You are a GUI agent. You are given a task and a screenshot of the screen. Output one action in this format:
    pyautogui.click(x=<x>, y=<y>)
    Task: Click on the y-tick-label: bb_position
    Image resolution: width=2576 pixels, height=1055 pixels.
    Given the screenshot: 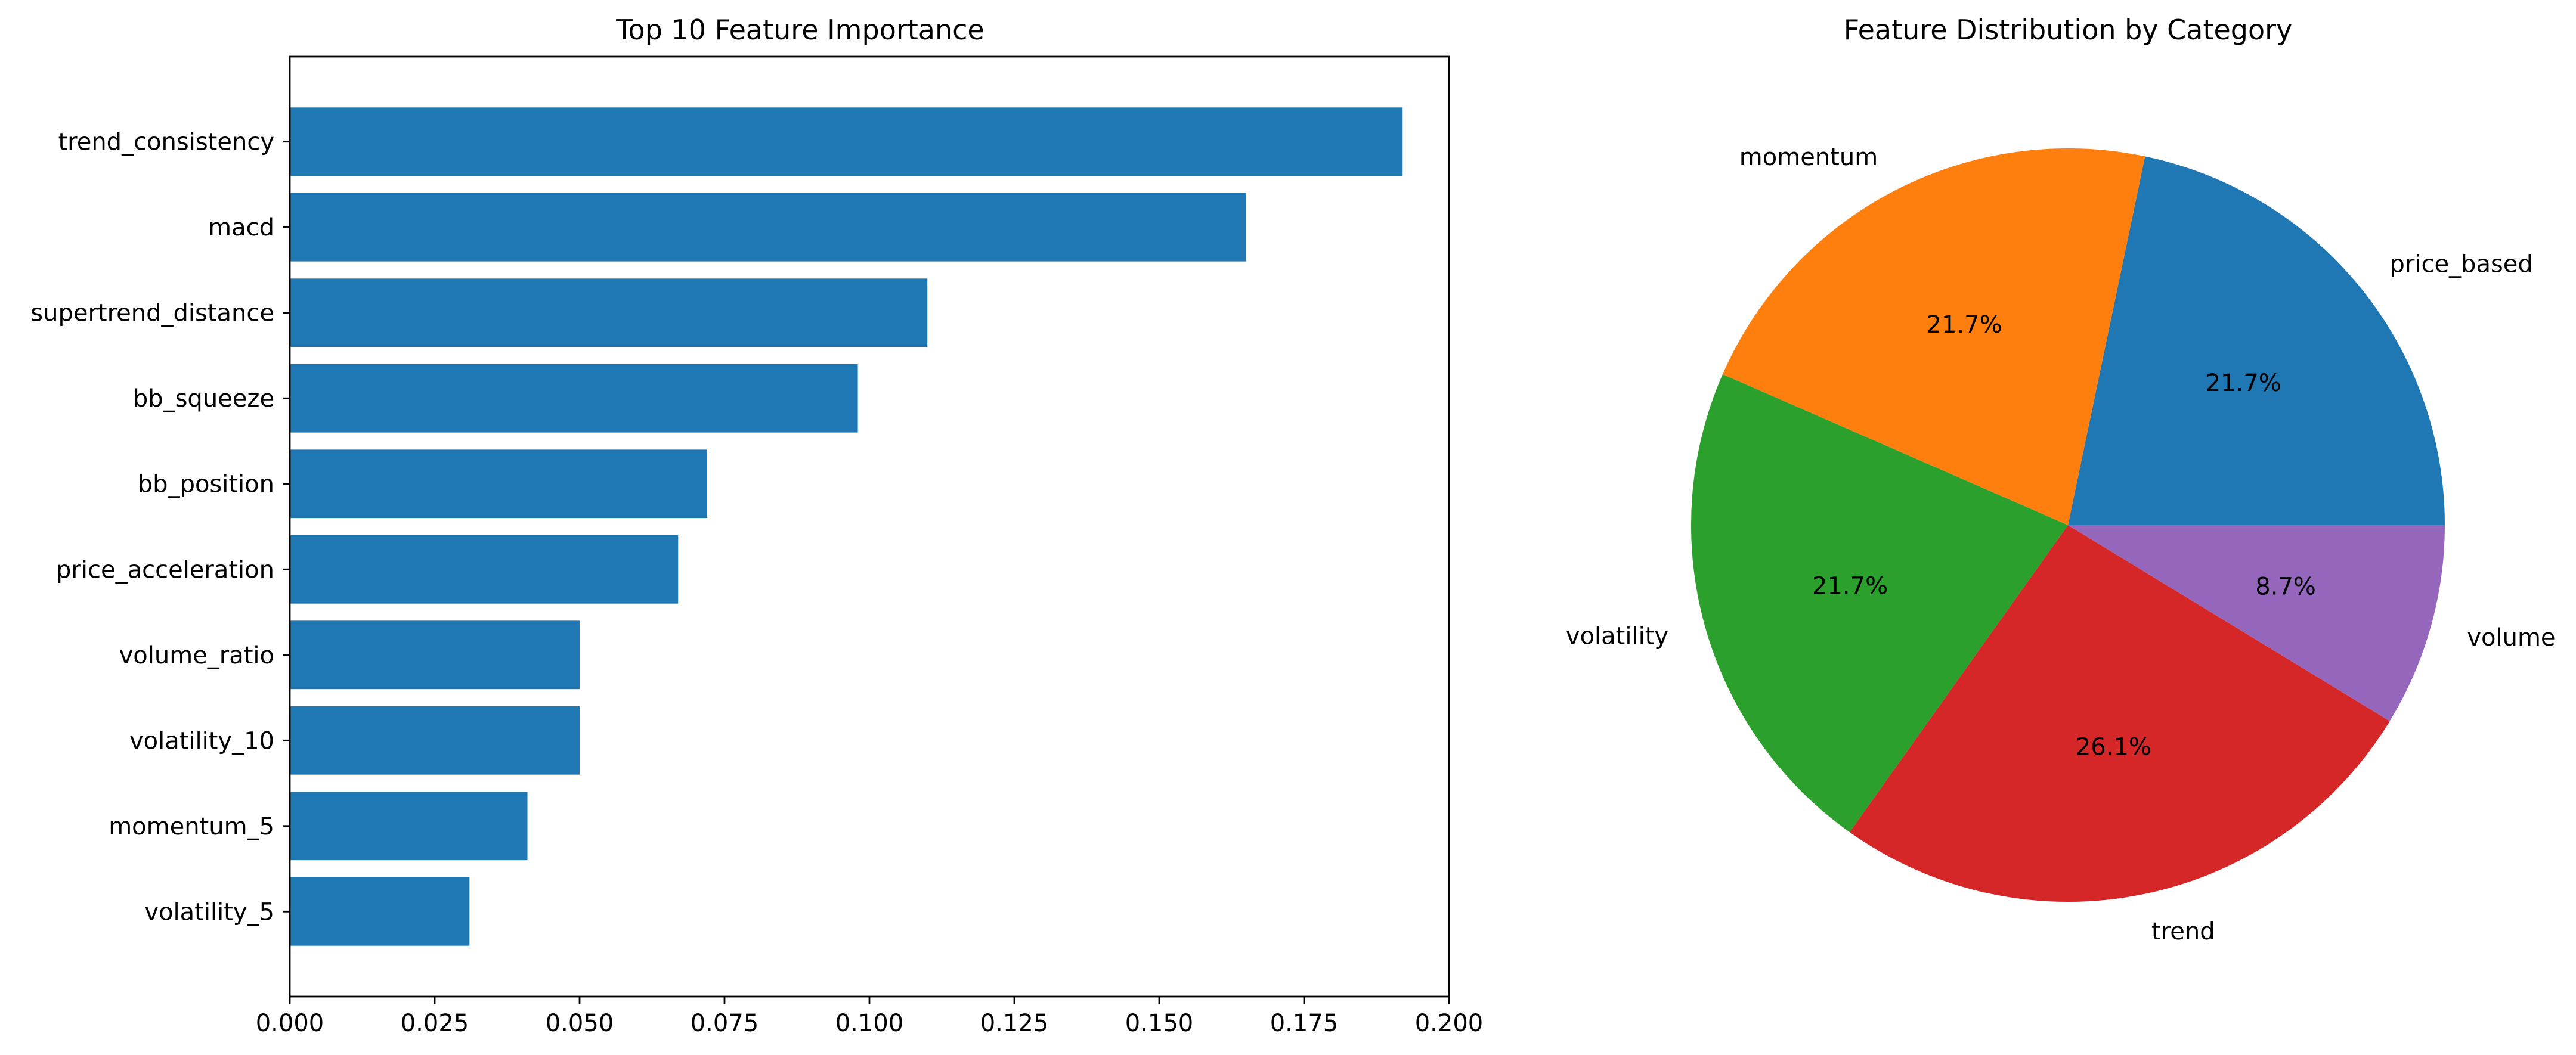 What is the action you would take?
    pyautogui.click(x=206, y=485)
    